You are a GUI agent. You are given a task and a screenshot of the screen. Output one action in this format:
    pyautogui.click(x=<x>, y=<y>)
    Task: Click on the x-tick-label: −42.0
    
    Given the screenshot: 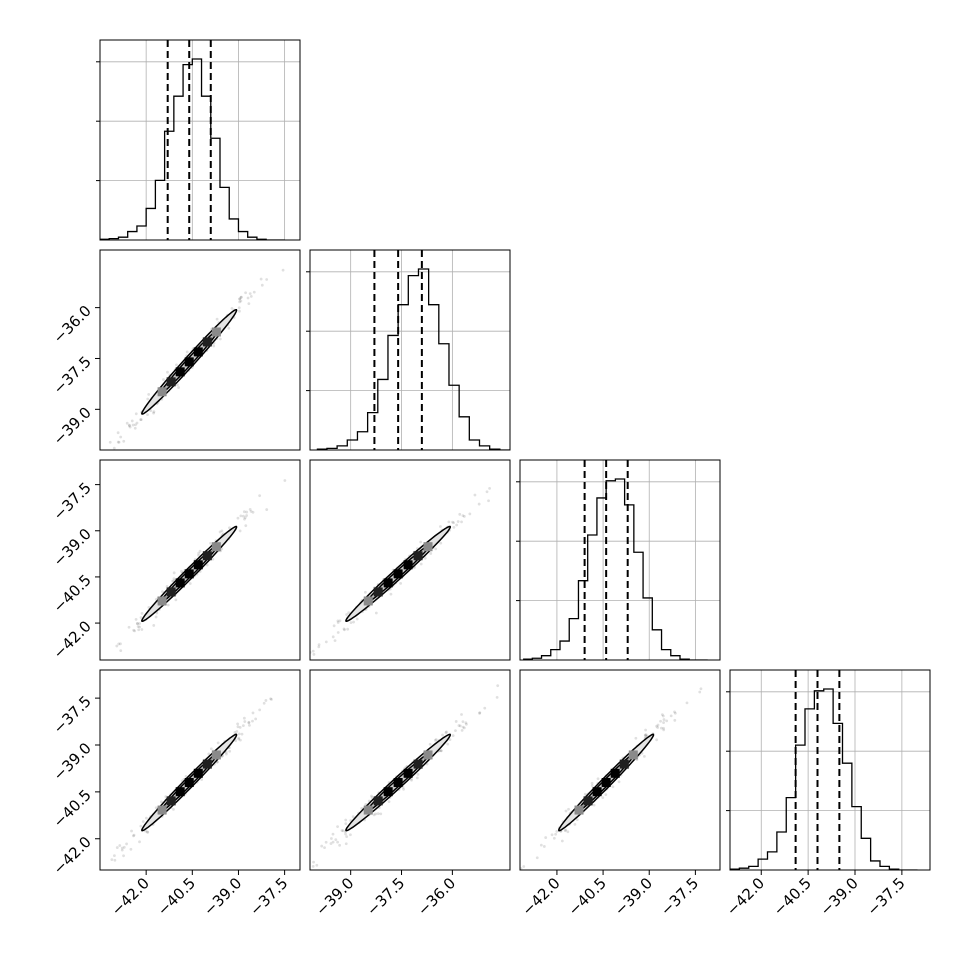 What is the action you would take?
    pyautogui.click(x=541, y=896)
    